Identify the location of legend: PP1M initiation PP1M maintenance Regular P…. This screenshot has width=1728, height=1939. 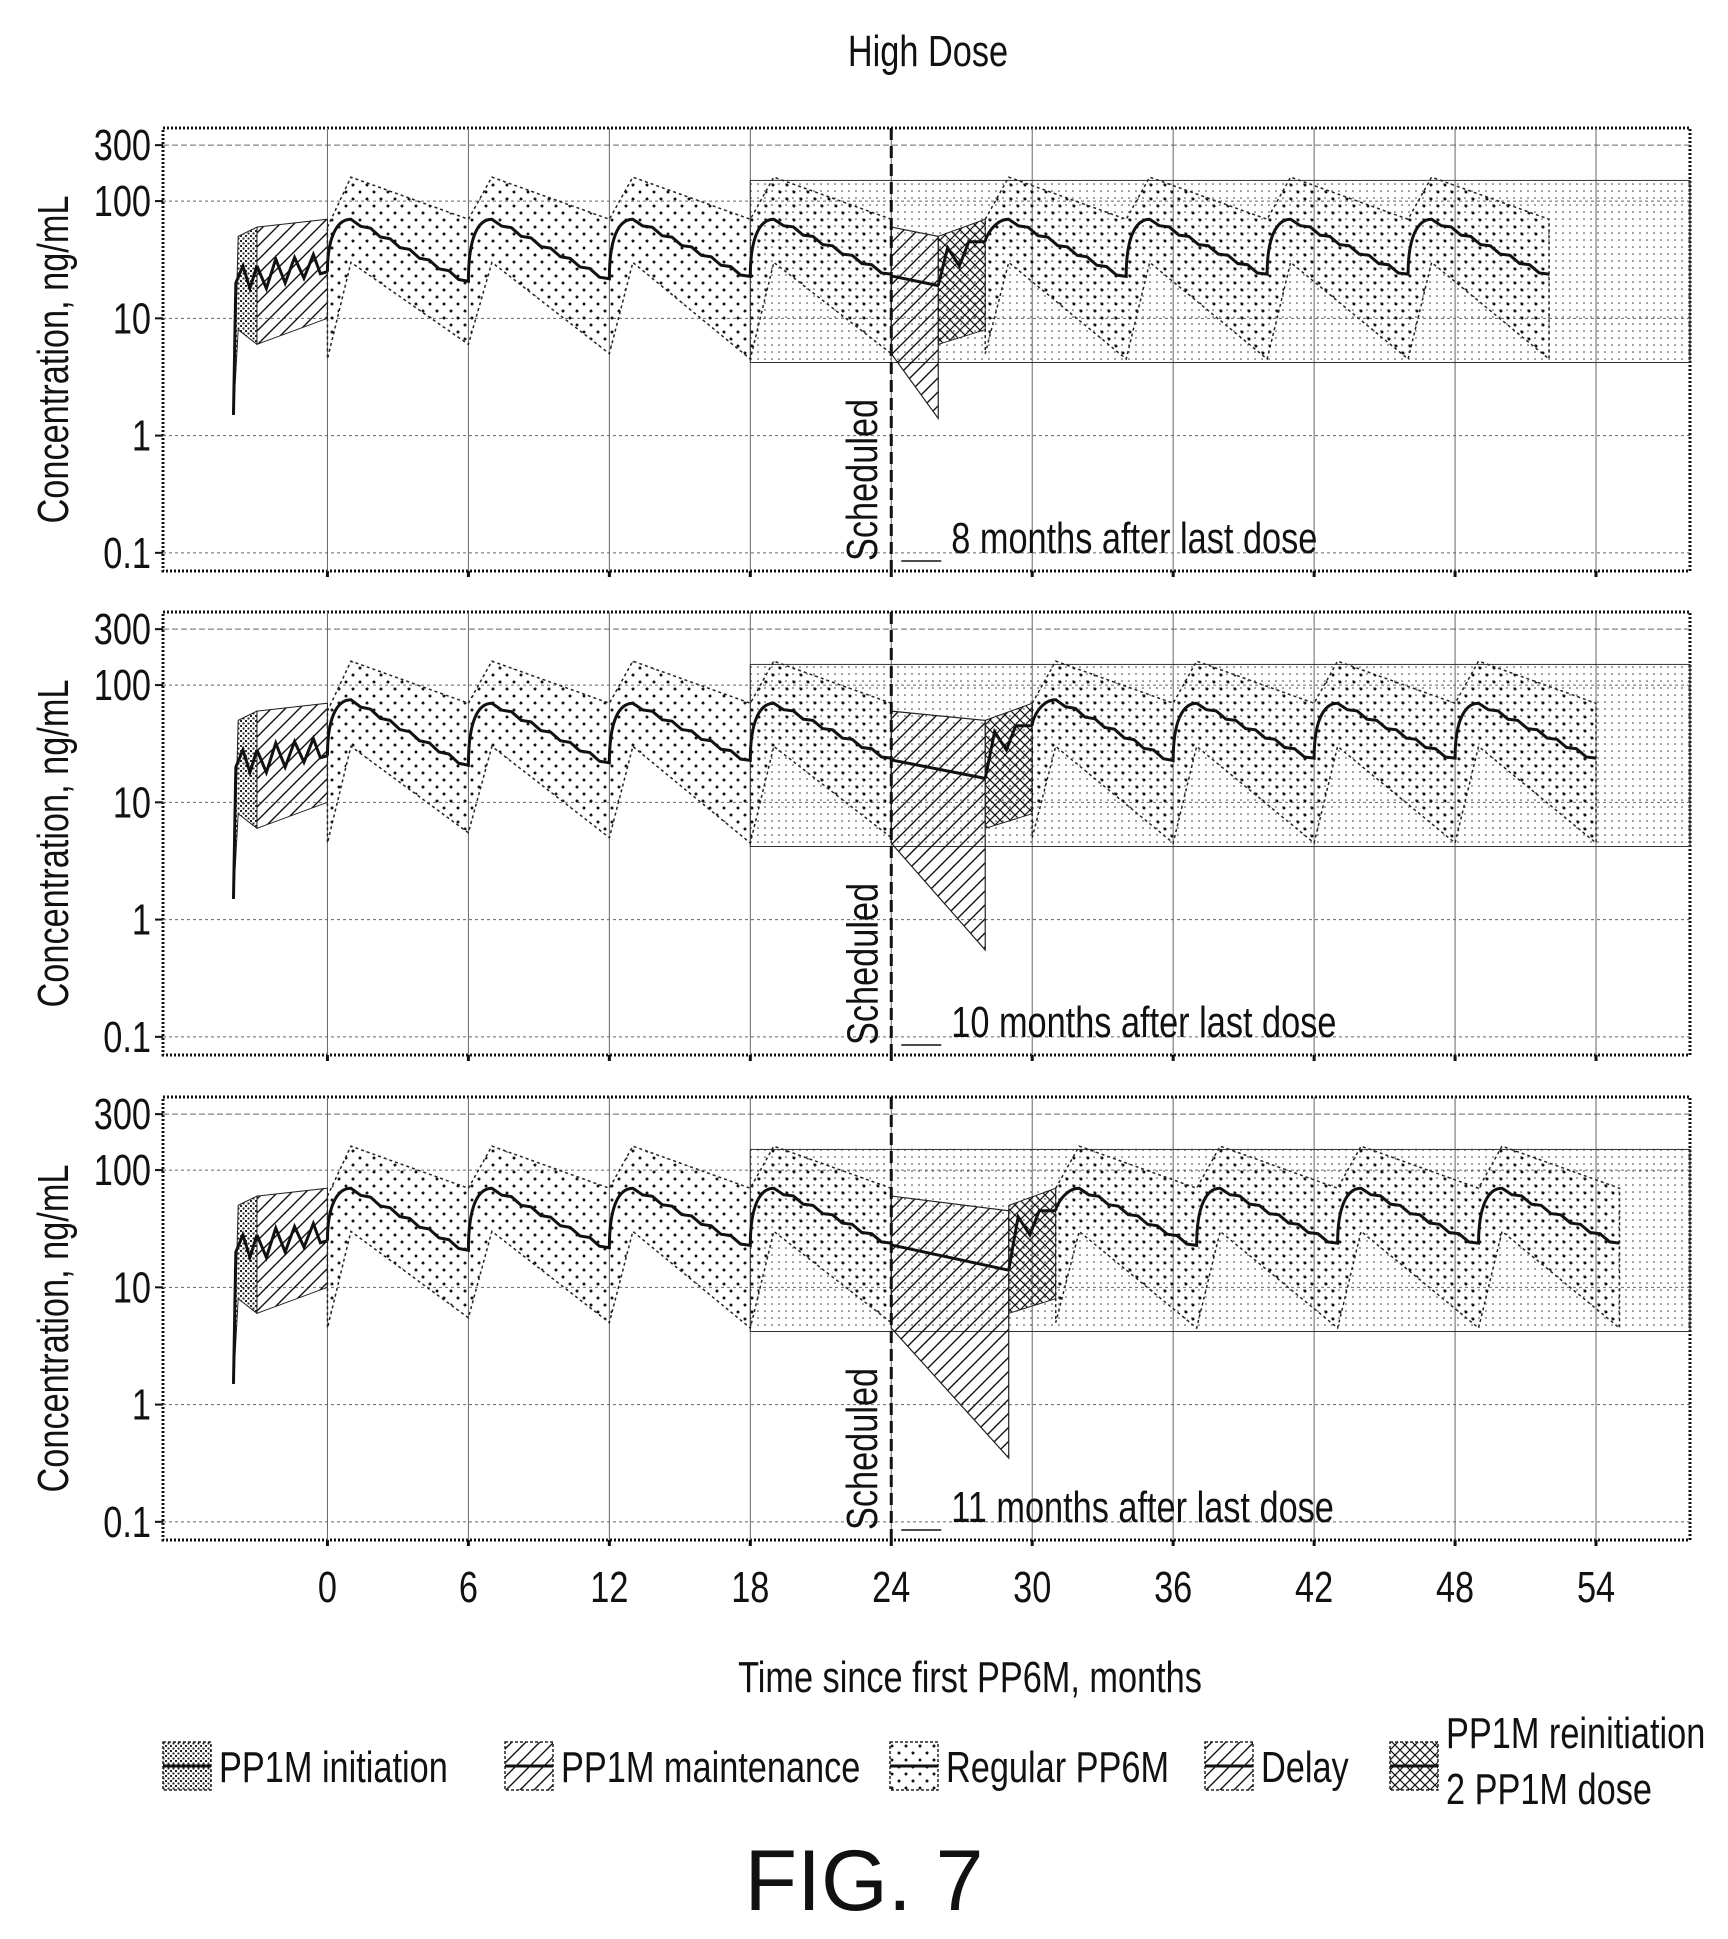
(933, 1761).